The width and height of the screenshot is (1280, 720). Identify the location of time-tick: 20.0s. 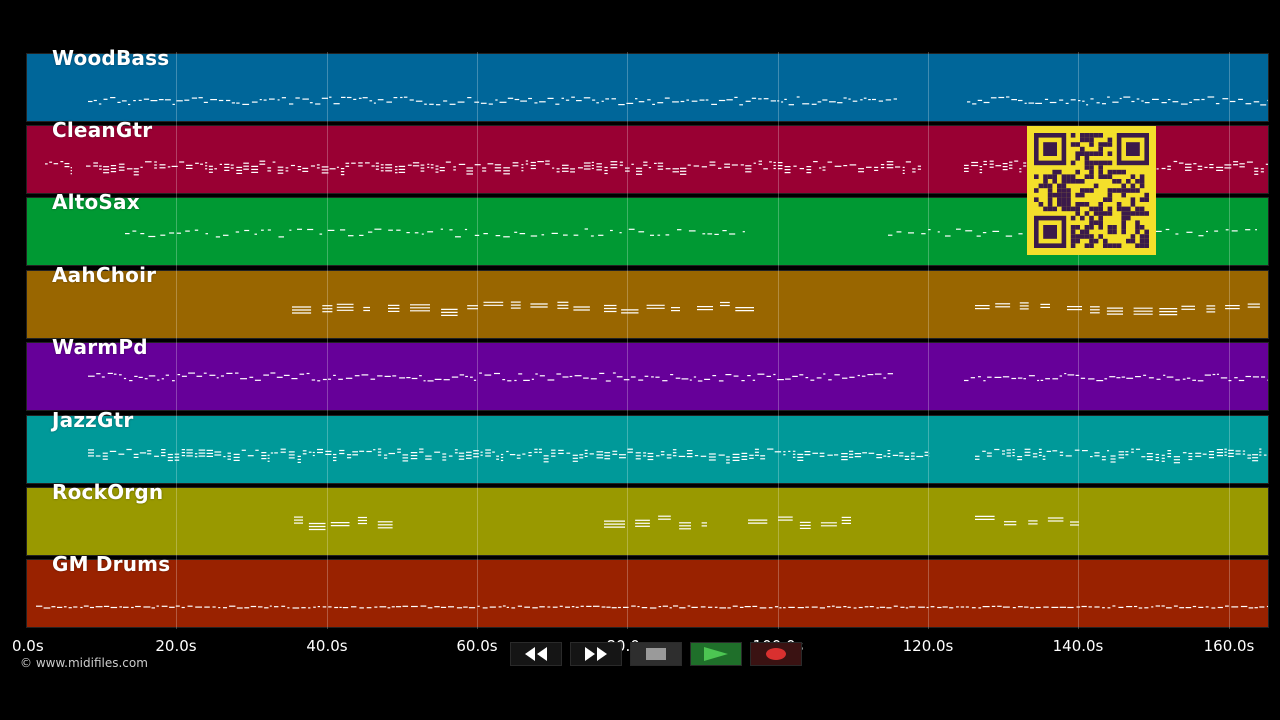
(176, 646).